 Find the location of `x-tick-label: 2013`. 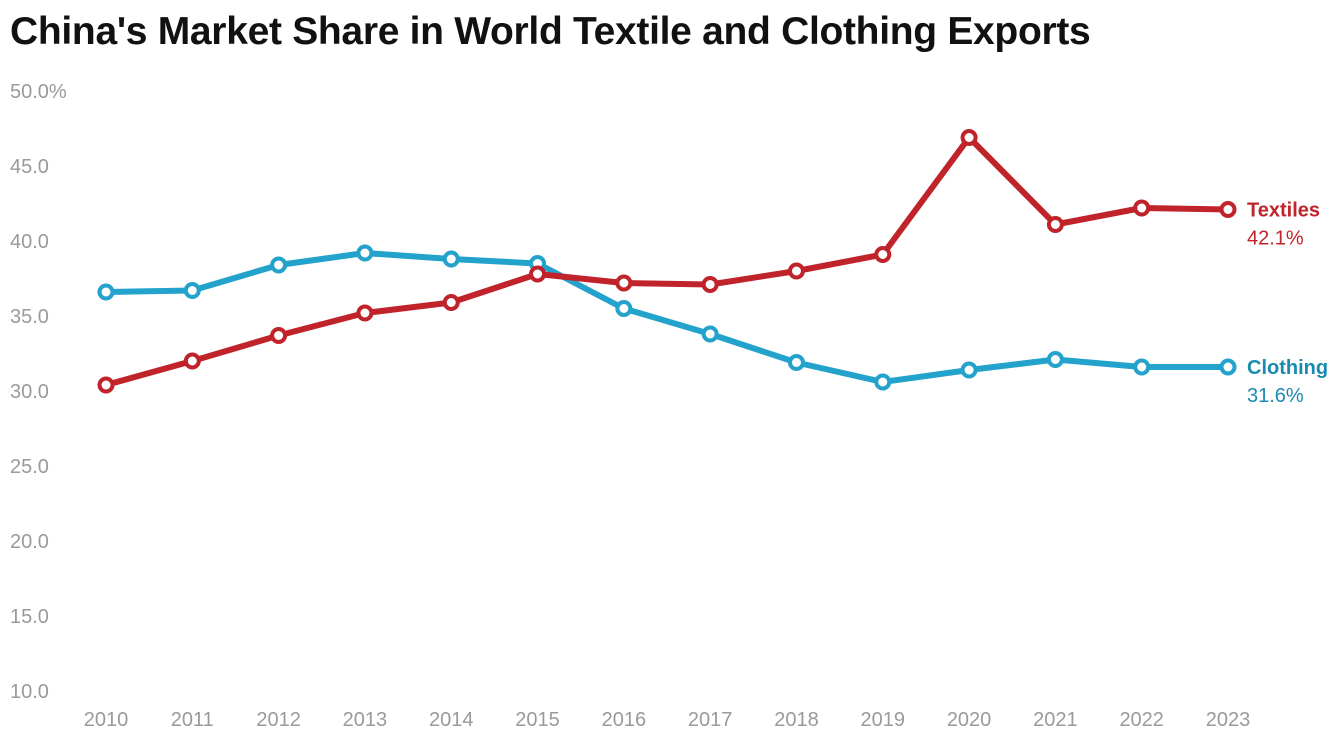

x-tick-label: 2013 is located at coordinates (365, 720).